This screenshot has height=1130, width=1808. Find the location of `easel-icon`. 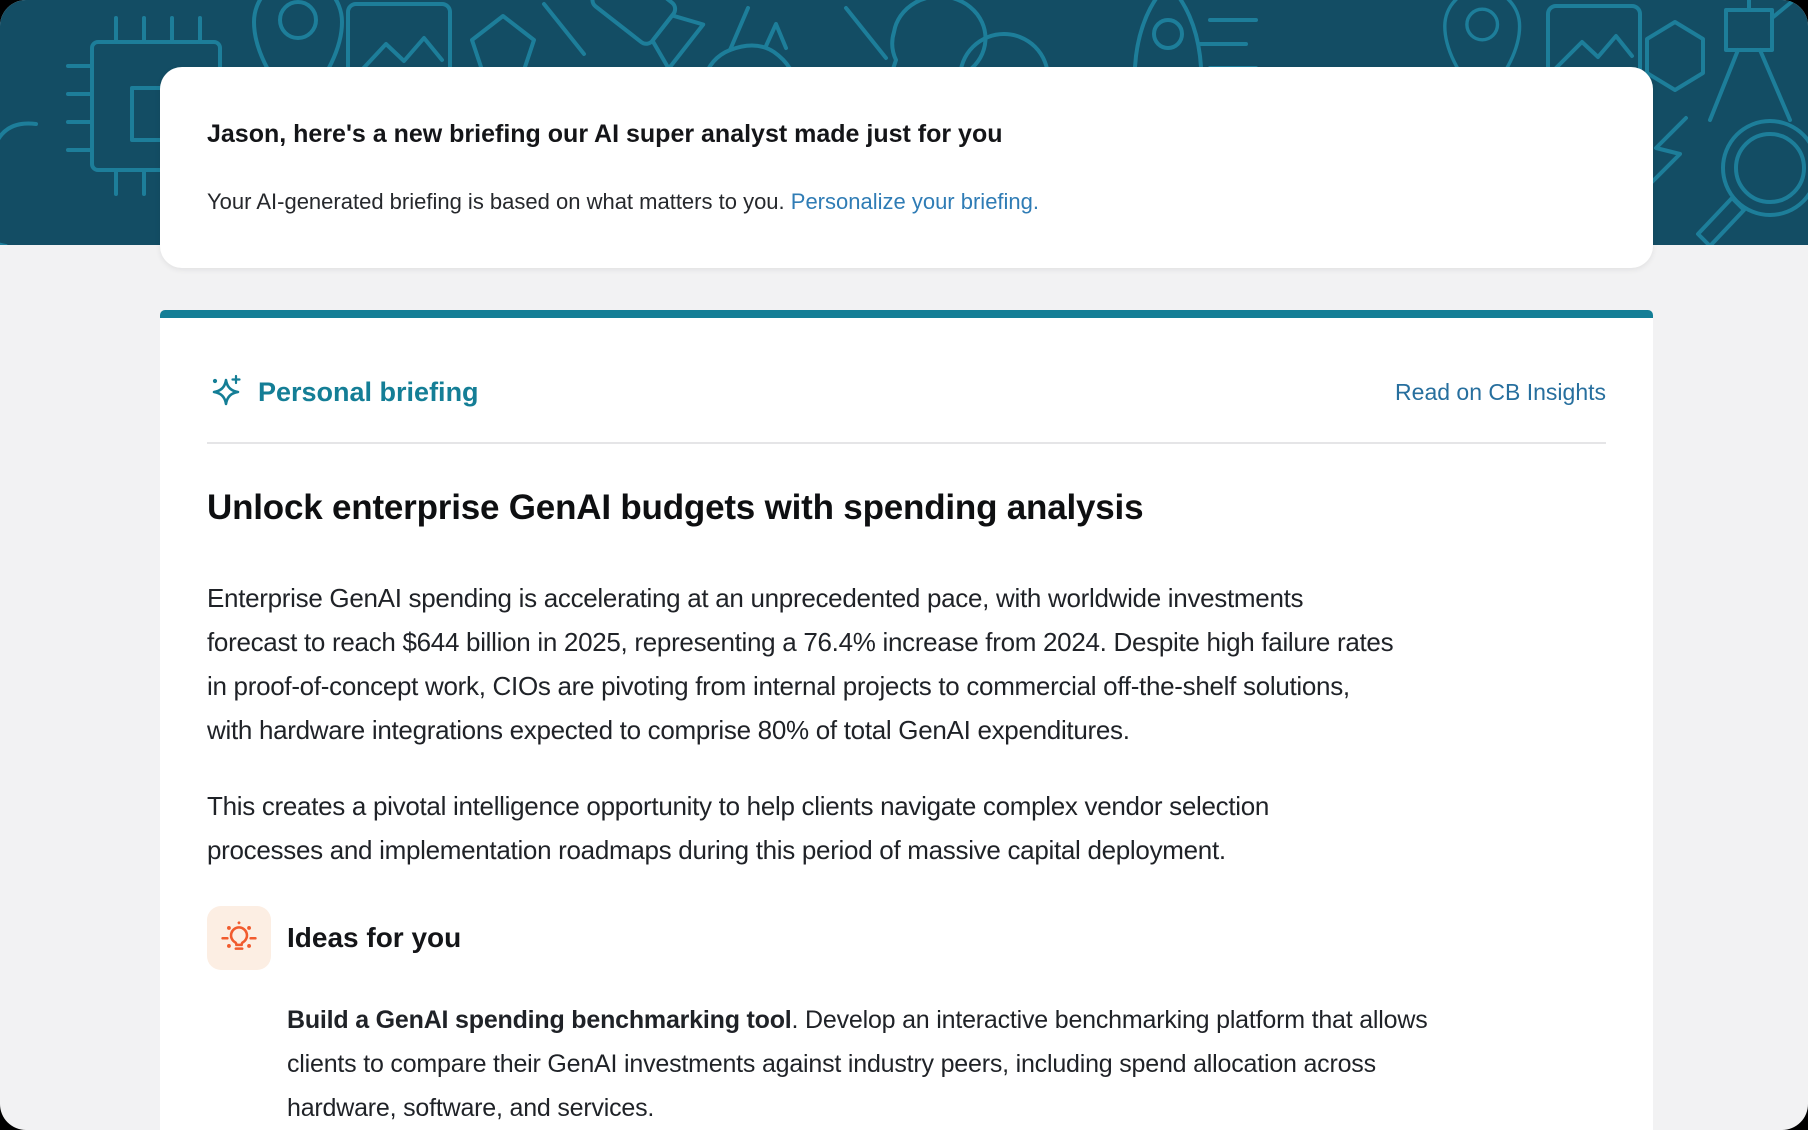

easel-icon is located at coordinates (1753, 61).